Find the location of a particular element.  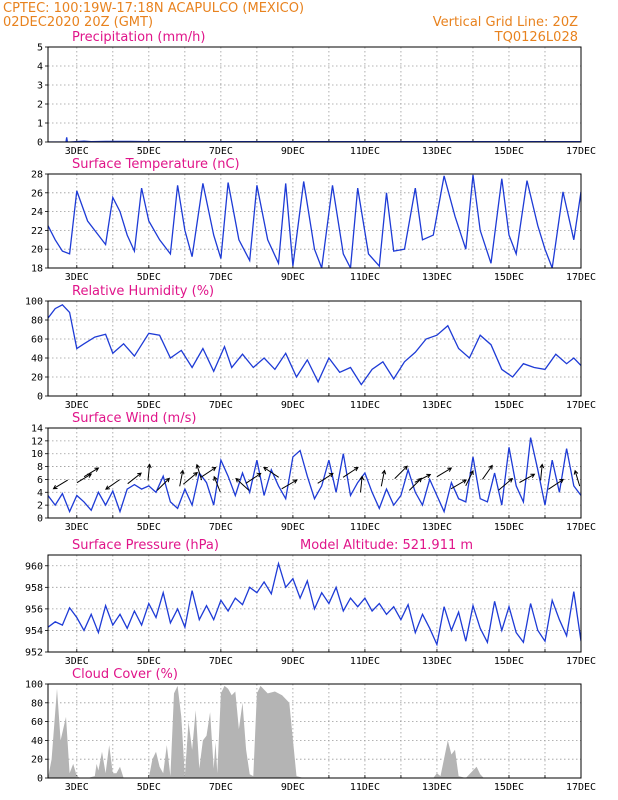

temperature-ytick-label: 20 is located at coordinates (37, 250).